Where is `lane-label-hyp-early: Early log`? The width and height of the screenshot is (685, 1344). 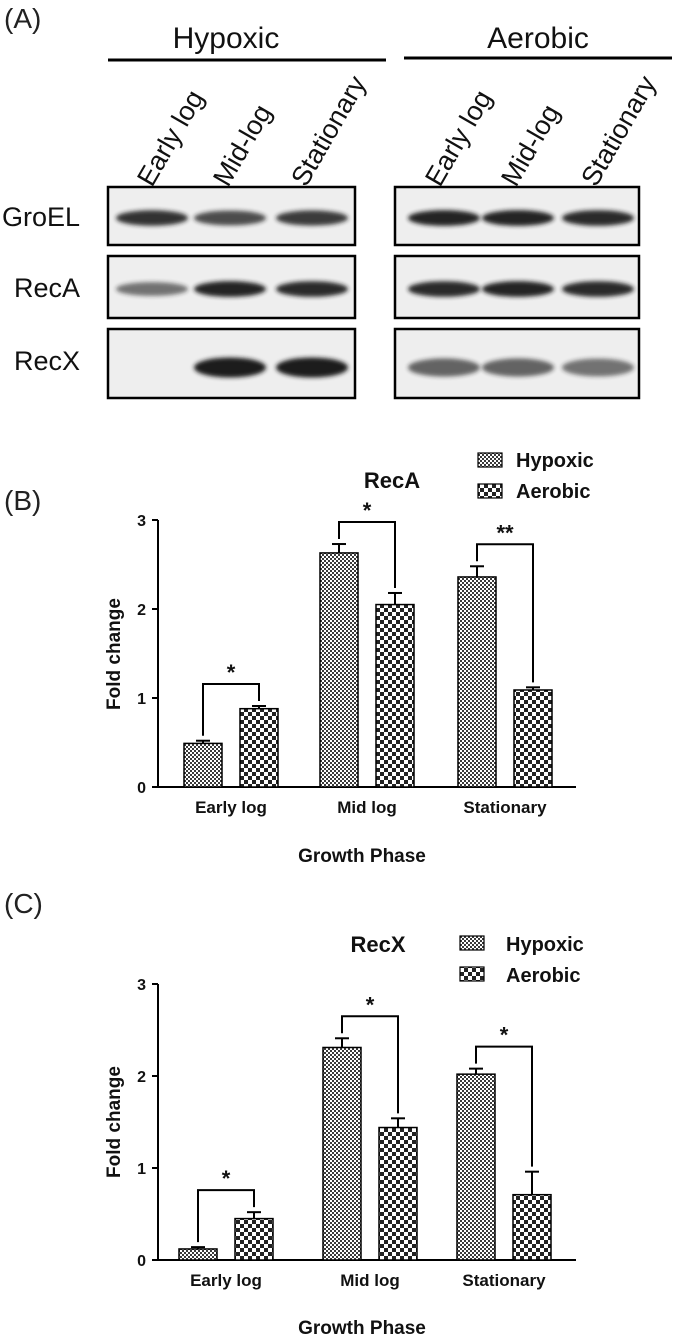 lane-label-hyp-early: Early log is located at coordinates (170, 138).